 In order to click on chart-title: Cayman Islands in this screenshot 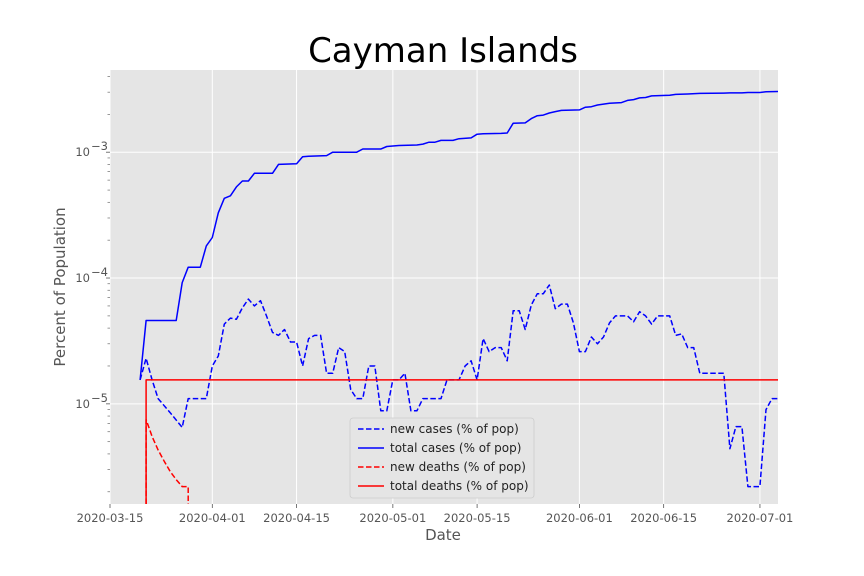, I will do `click(443, 51)`.